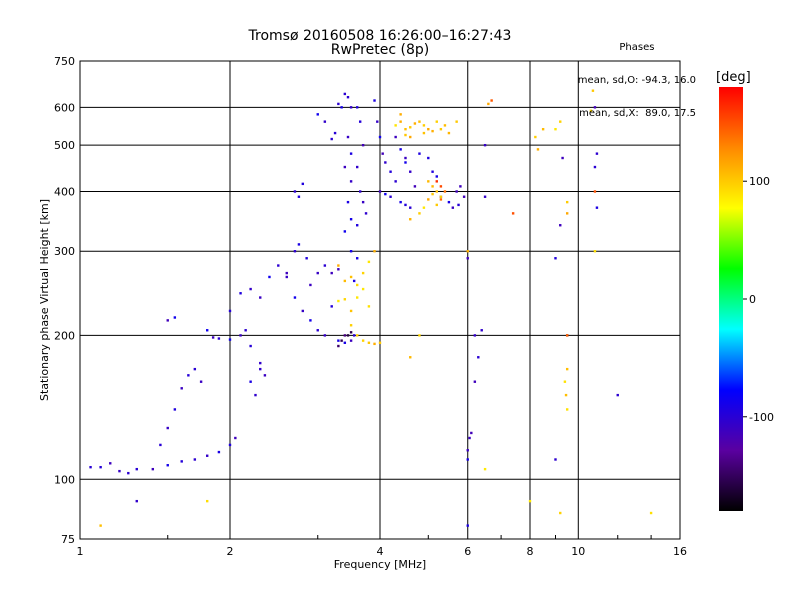 The height and width of the screenshot is (600, 800). I want to click on y-tick-label: 600, so click(64, 107).